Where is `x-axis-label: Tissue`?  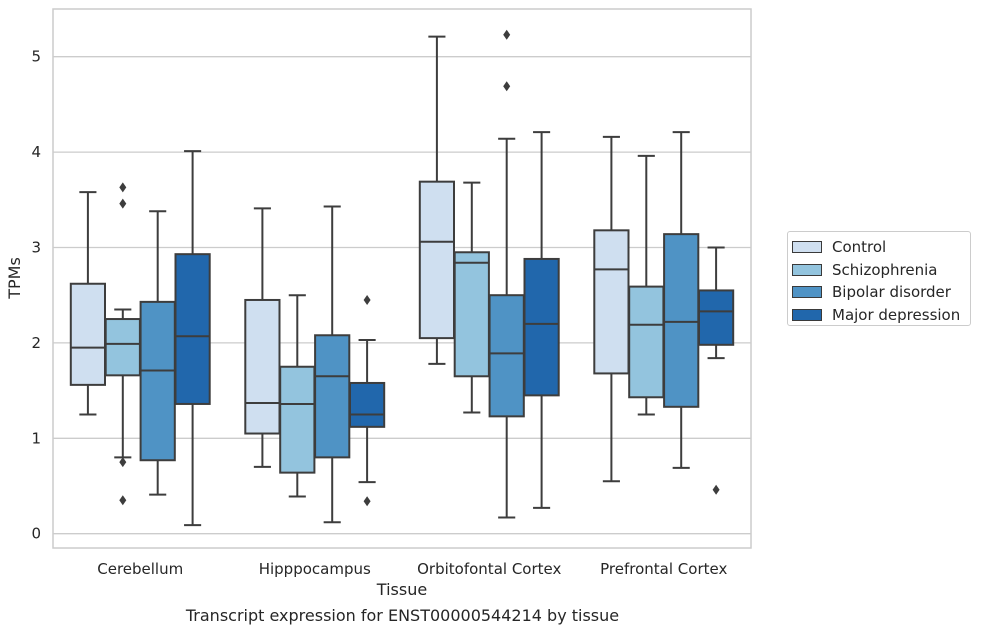
x-axis-label: Tissue is located at coordinates (401, 589).